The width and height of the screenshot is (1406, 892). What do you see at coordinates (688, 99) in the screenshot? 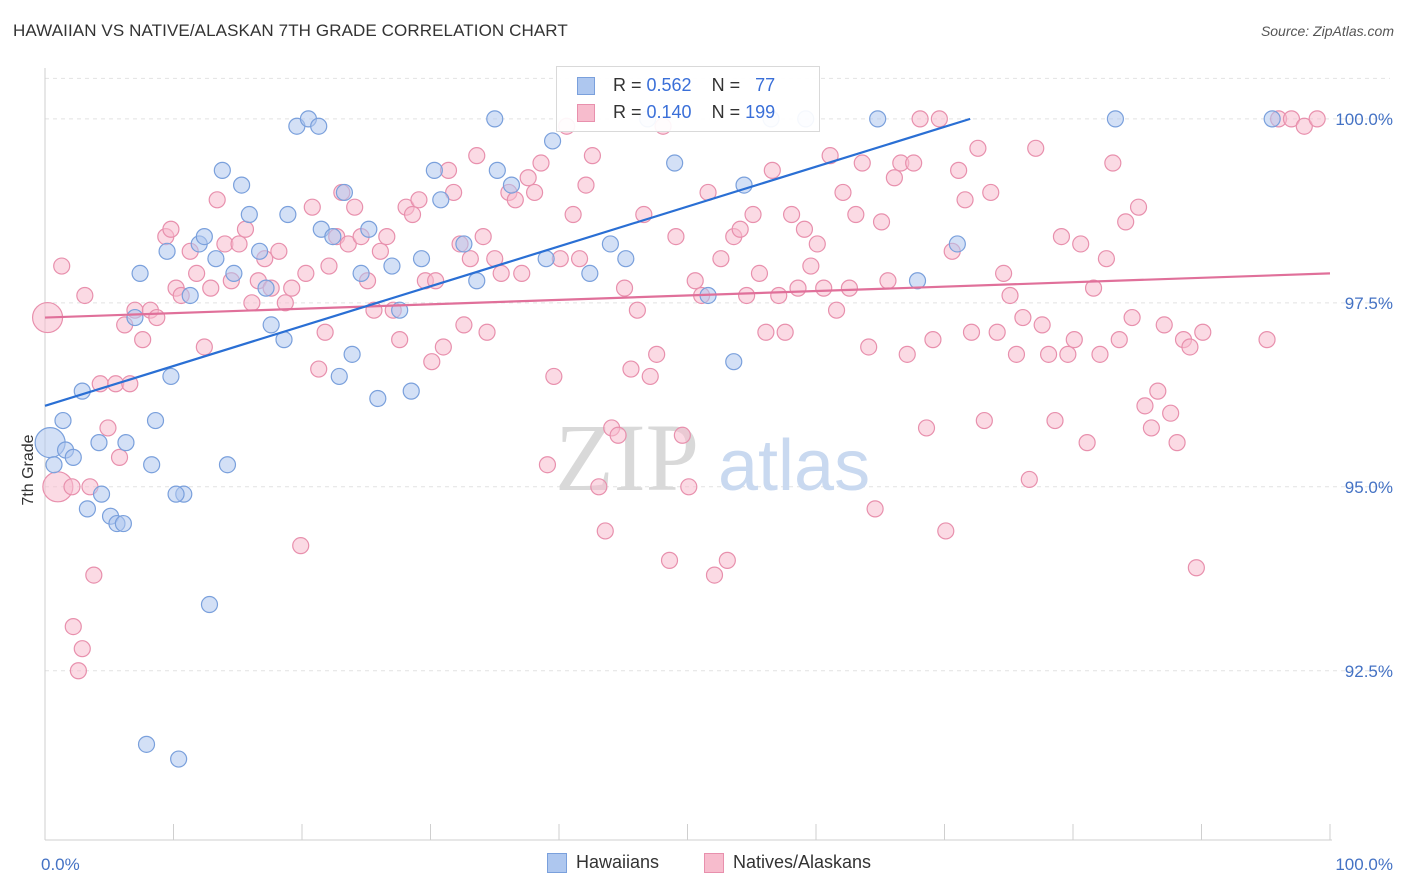
I see `stats-legend: R = 0.562 N = 77 R = 0.140 N = 199` at bounding box center [688, 99].